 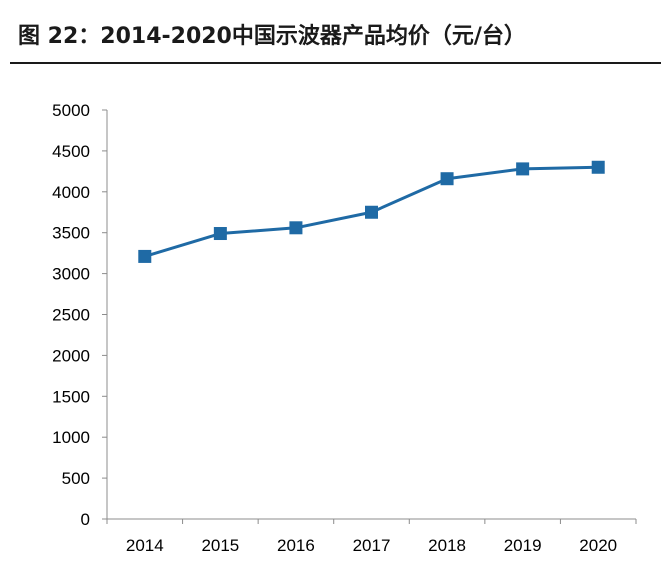 I want to click on y-tick-label: 4000, so click(x=71, y=192).